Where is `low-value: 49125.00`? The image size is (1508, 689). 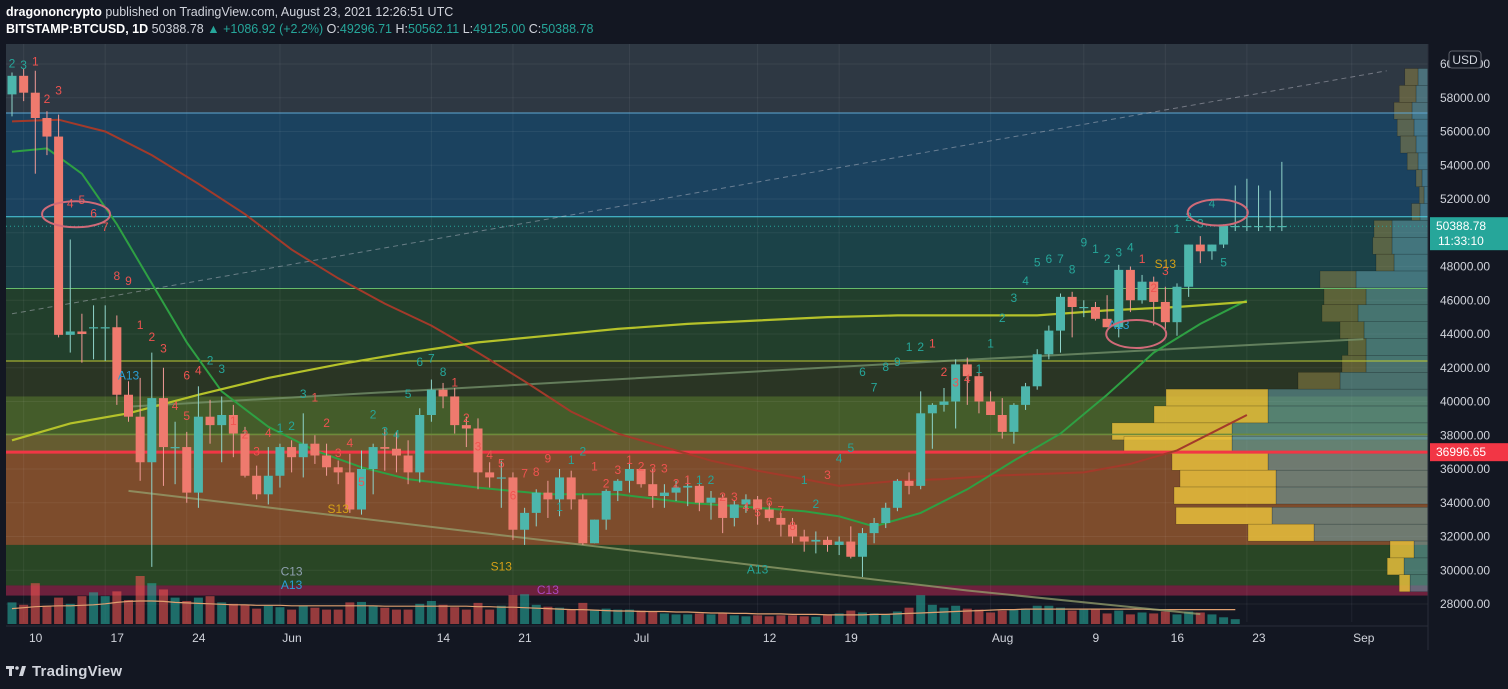 low-value: 49125.00 is located at coordinates (499, 29).